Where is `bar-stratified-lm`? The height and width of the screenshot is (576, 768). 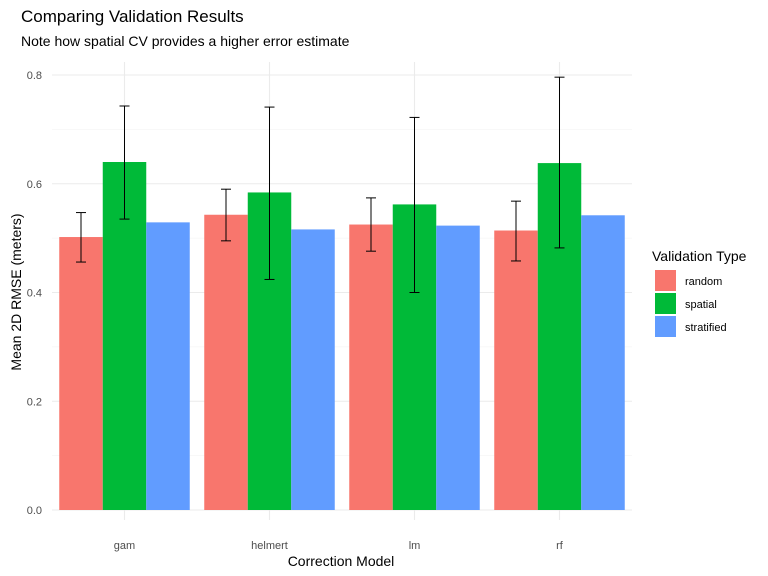 bar-stratified-lm is located at coordinates (458, 367).